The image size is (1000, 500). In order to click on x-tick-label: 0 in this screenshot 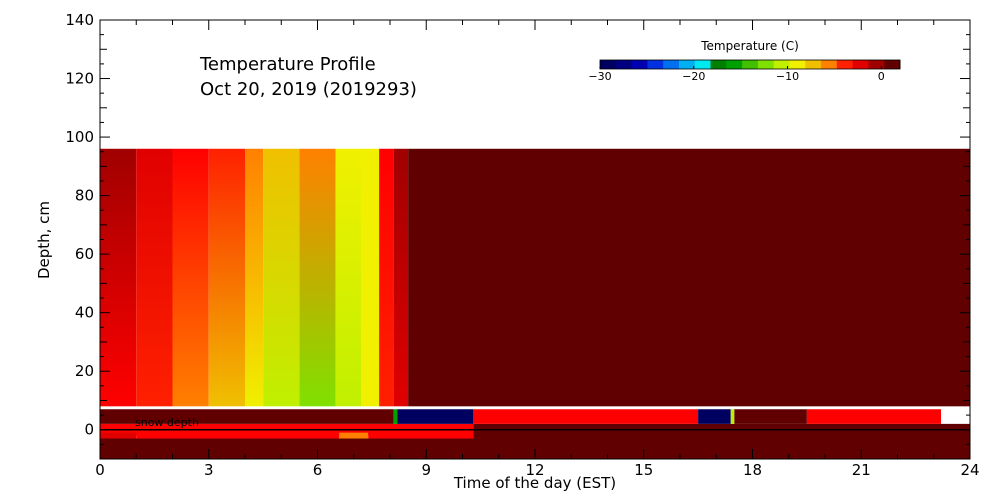, I will do `click(100, 470)`.